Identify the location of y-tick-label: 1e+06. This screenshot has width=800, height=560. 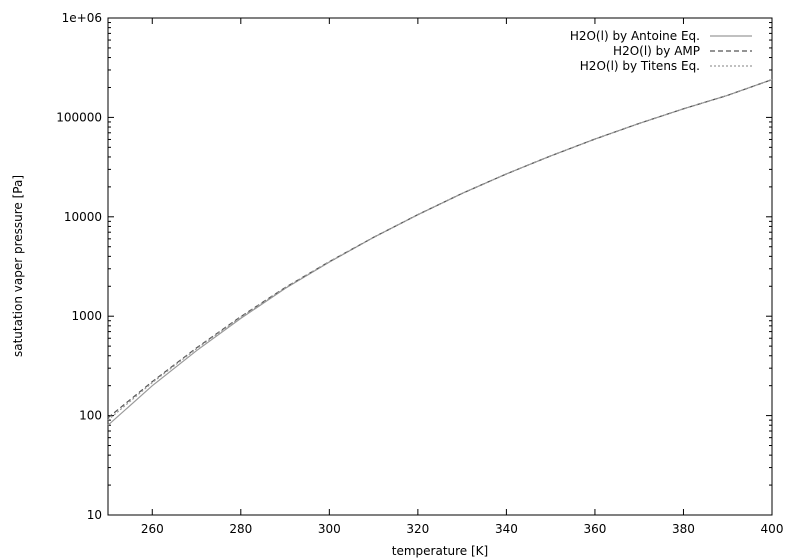
(82, 18).